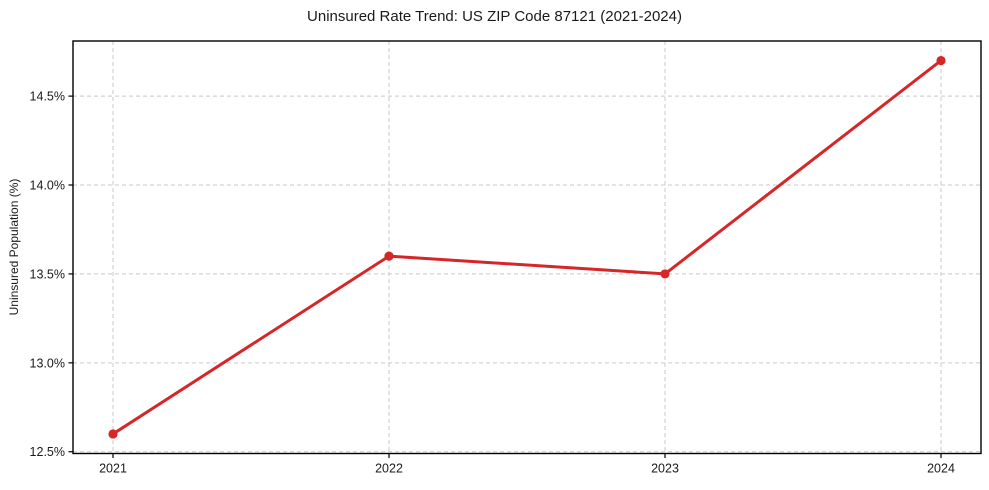  I want to click on x-tick-label: 2023, so click(665, 469).